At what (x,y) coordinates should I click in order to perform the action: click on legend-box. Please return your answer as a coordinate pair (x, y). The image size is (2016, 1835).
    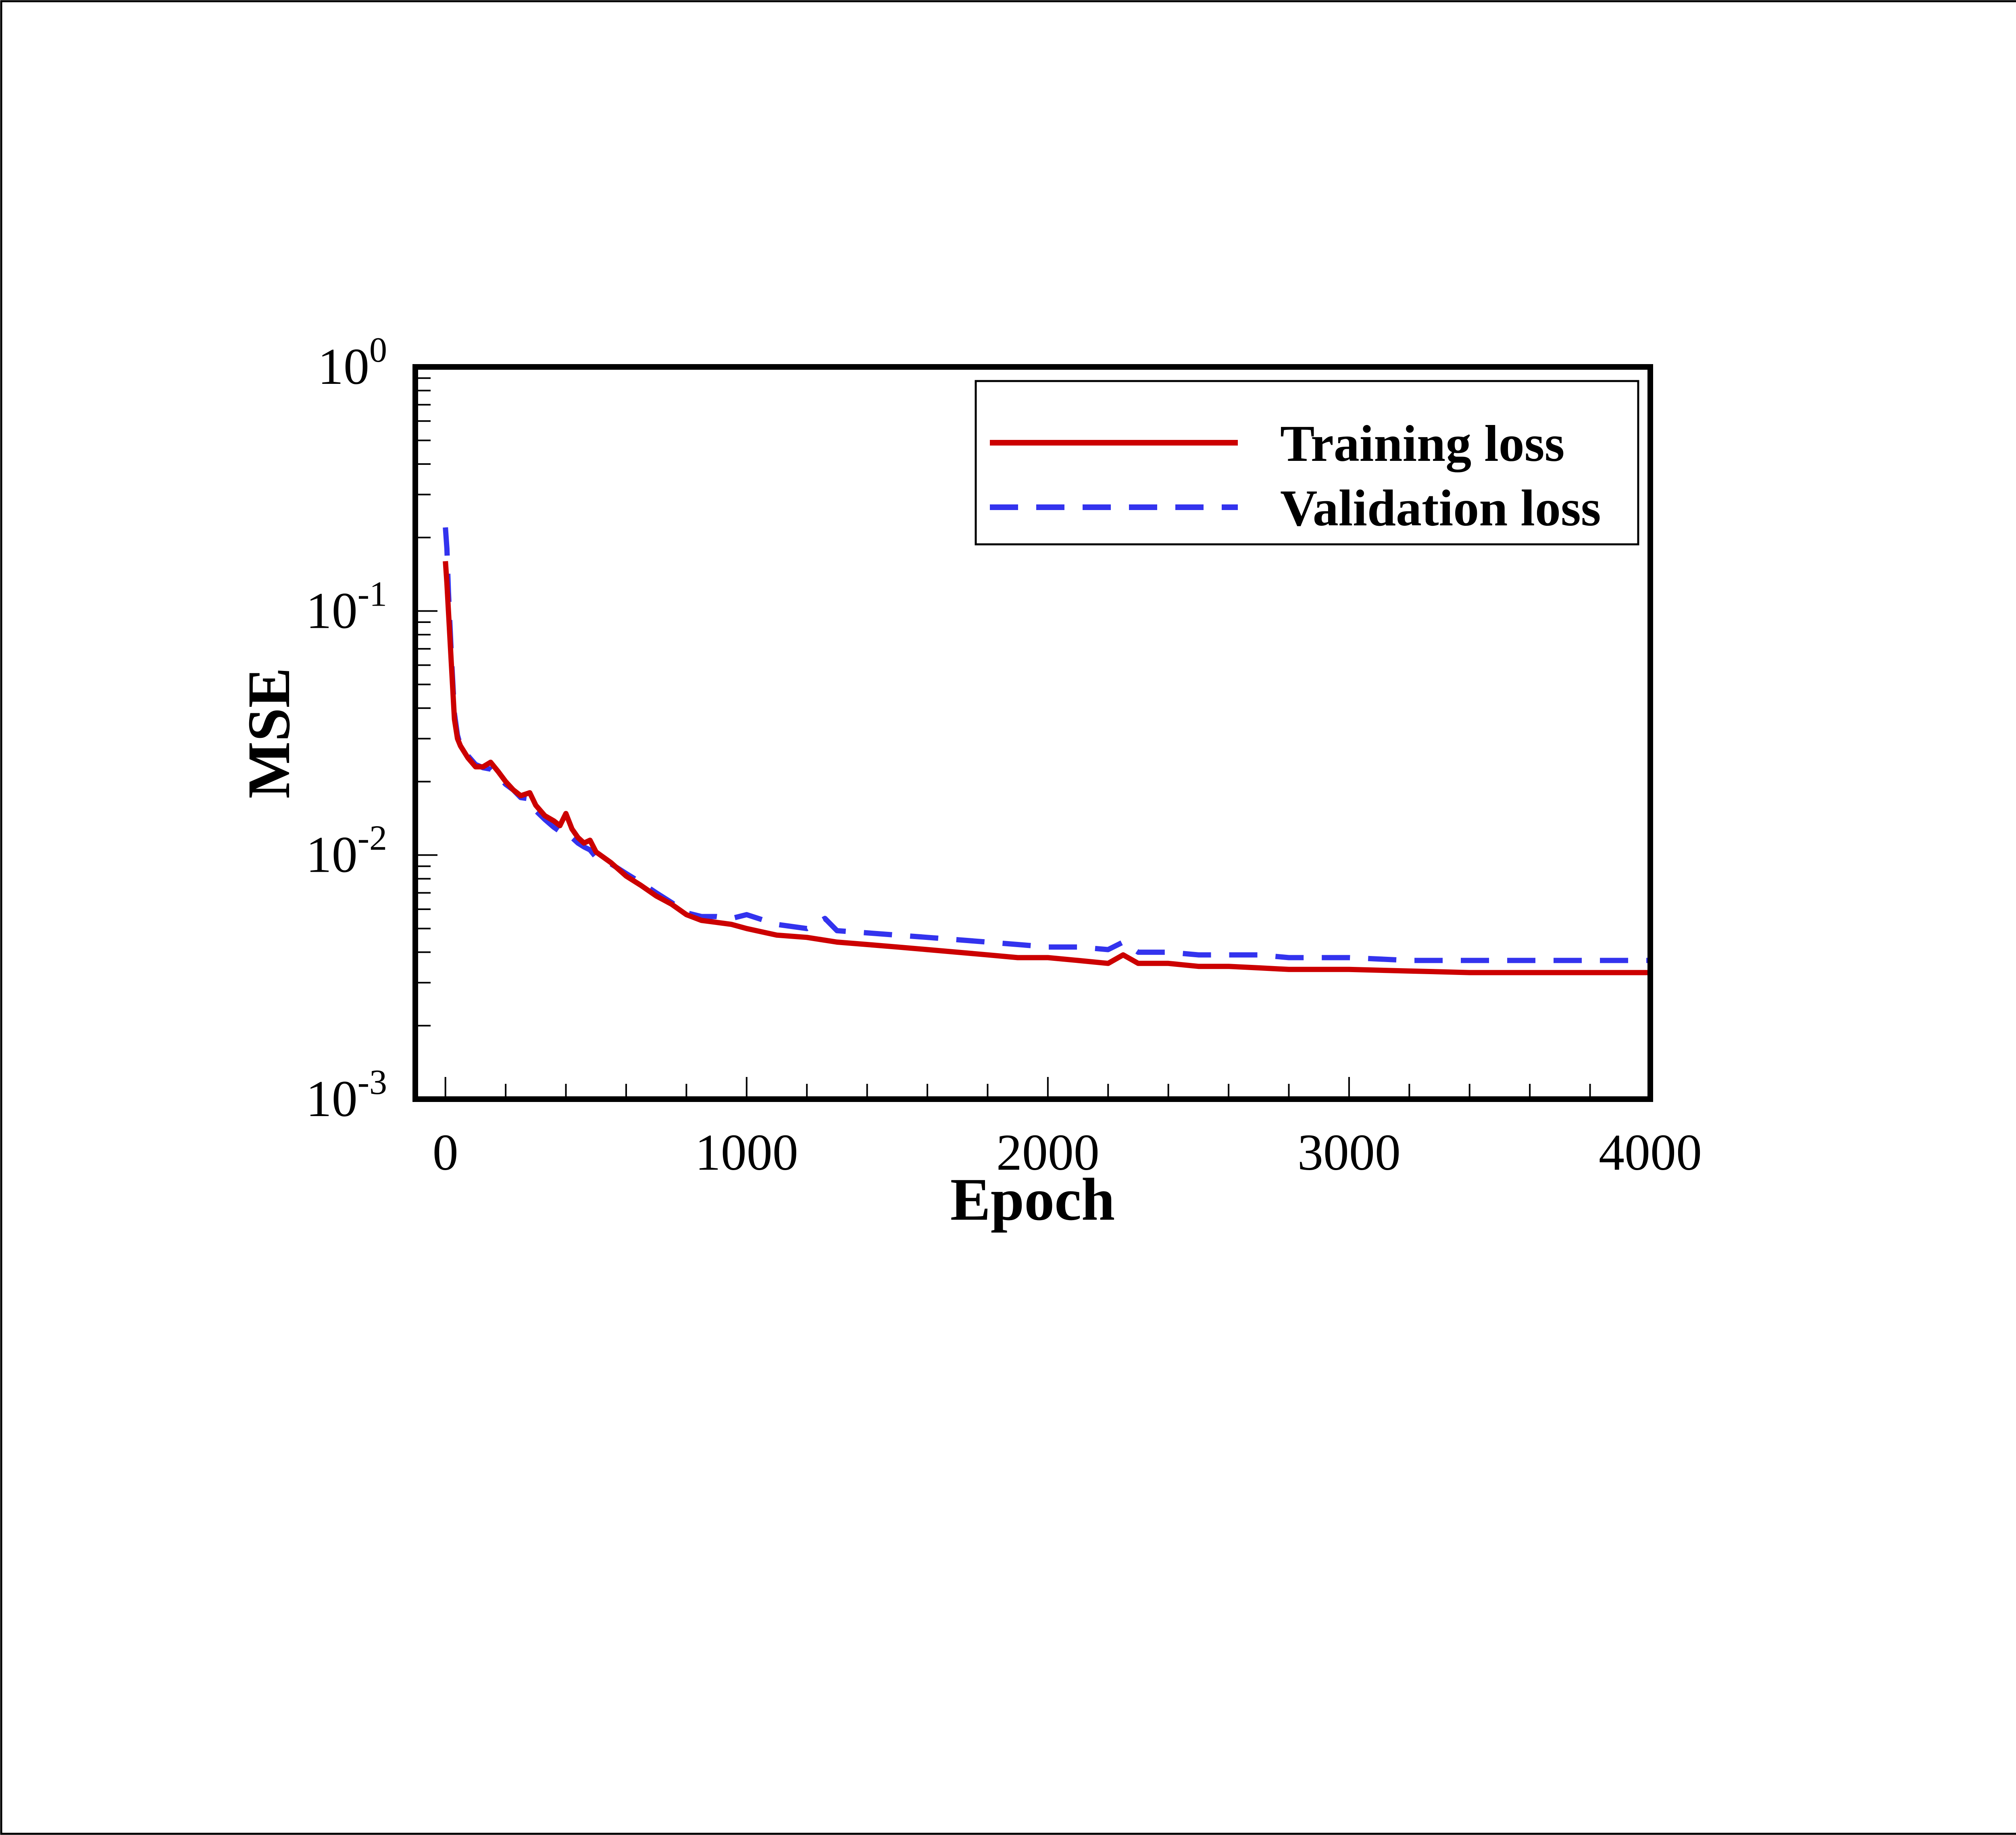
    Looking at the image, I should click on (1307, 463).